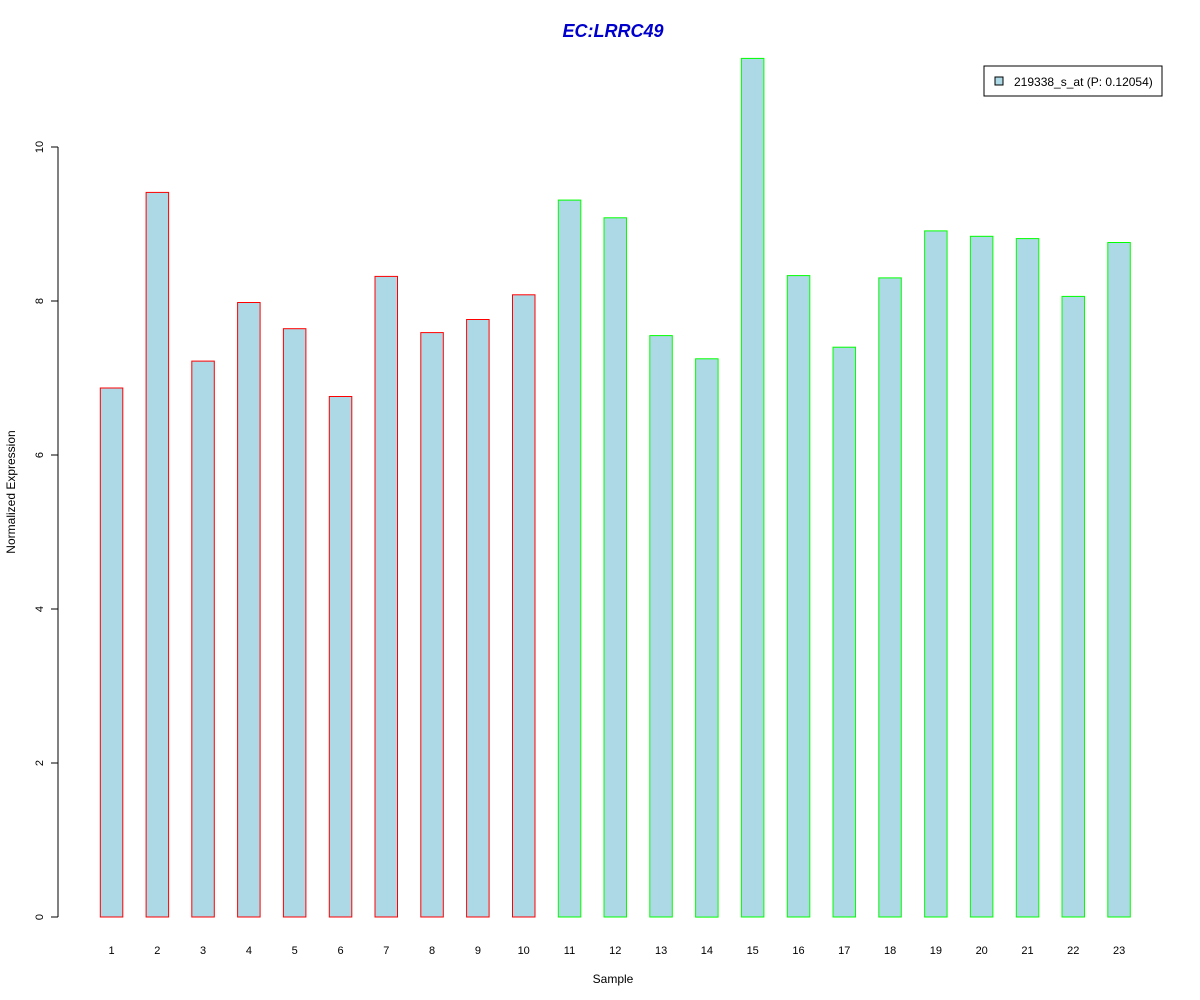 The width and height of the screenshot is (1200, 1000). I want to click on x-tick-label: 6, so click(340, 951).